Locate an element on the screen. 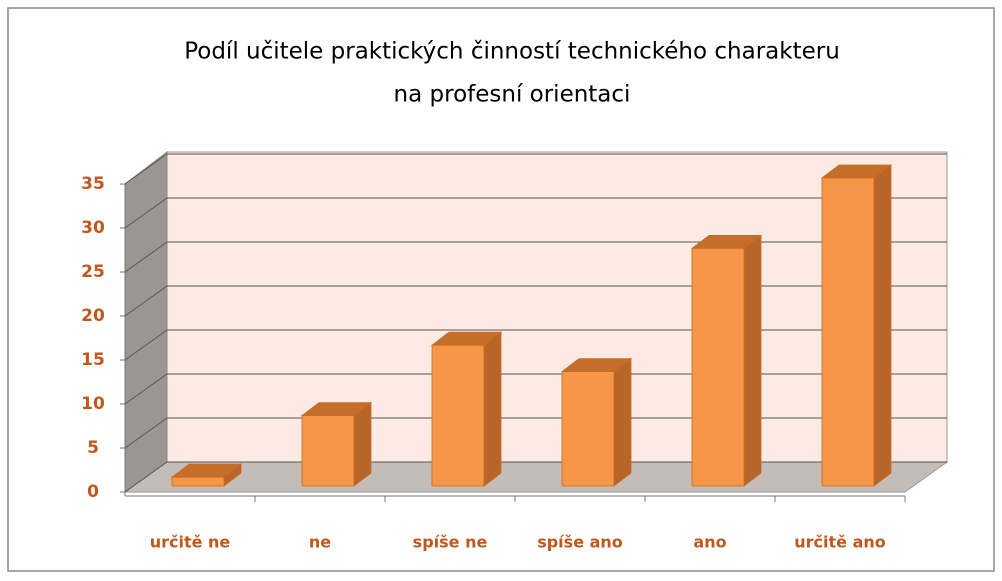 The height and width of the screenshot is (581, 1002). y-tick-label: 25 is located at coordinates (93, 272).